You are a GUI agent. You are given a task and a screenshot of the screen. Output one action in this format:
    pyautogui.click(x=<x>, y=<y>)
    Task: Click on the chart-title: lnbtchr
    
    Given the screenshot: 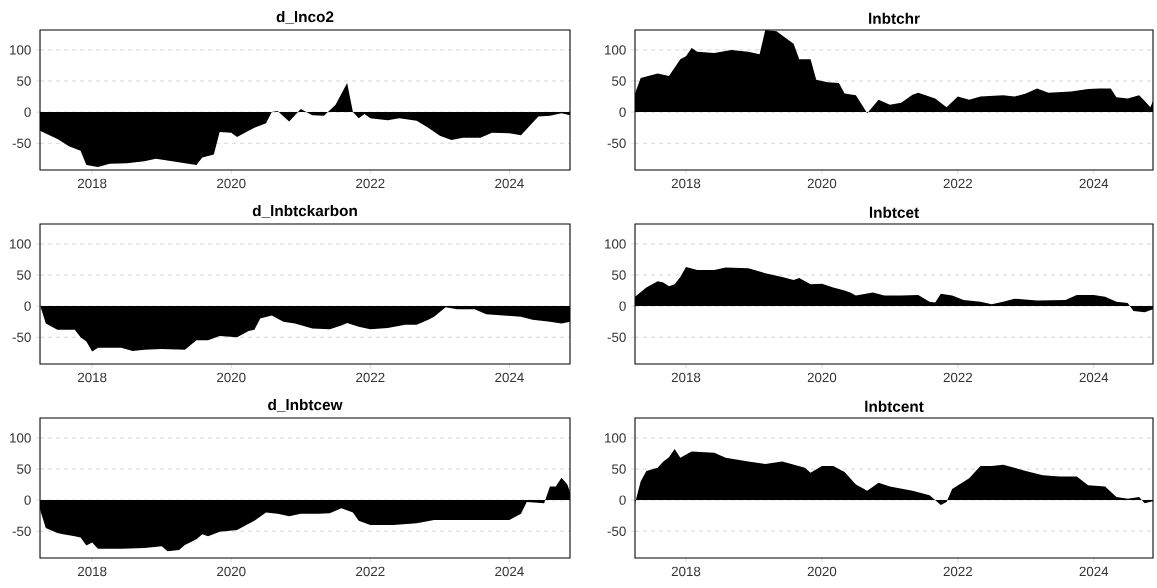 What is the action you would take?
    pyautogui.click(x=894, y=18)
    